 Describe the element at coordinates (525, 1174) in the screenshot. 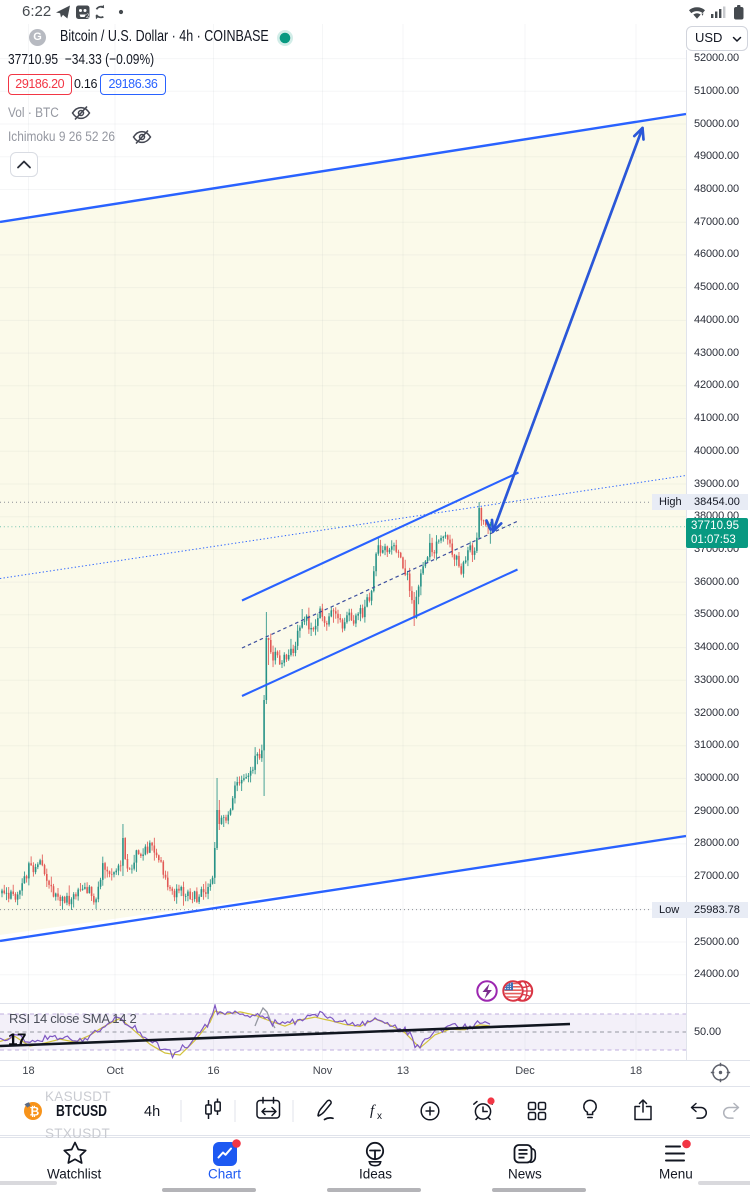

I see `svg-text: News` at that location.